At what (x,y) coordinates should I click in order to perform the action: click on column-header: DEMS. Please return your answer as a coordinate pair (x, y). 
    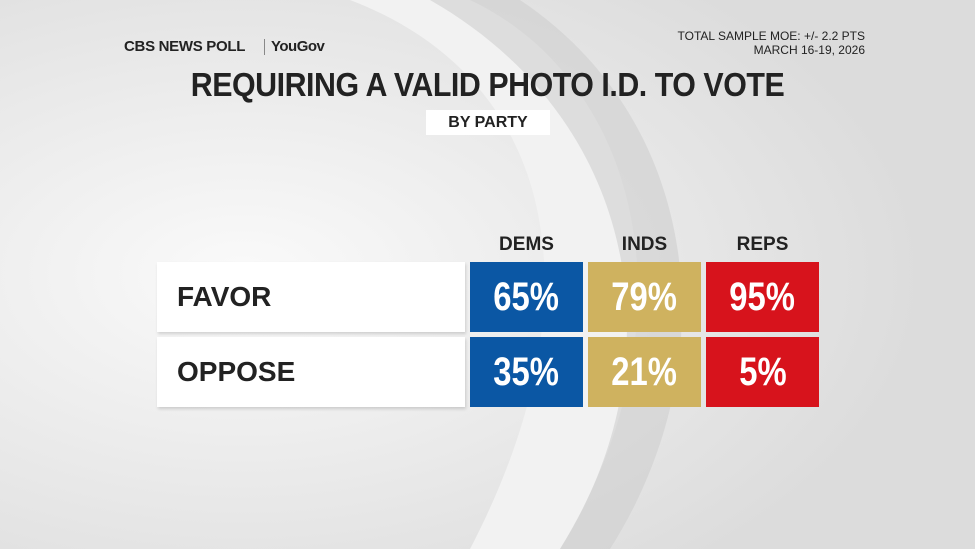
    Looking at the image, I should click on (526, 244).